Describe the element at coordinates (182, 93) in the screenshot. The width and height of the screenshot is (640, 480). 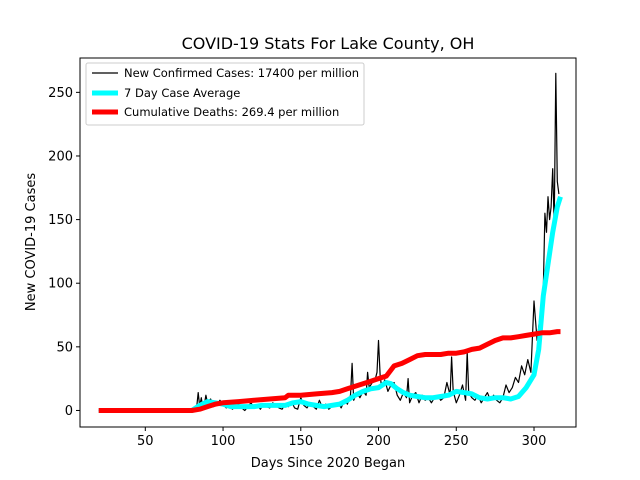
I see `legend-label-2: 7 Day Case Average` at that location.